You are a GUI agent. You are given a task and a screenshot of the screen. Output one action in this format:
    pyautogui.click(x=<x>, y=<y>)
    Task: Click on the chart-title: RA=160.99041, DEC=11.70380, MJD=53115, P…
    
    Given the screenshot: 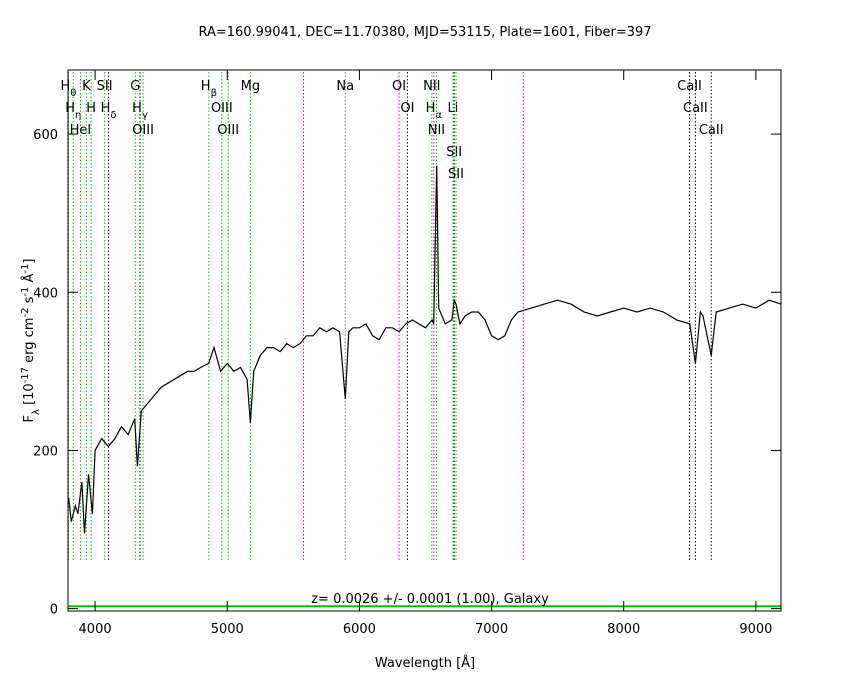 What is the action you would take?
    pyautogui.click(x=424, y=32)
    